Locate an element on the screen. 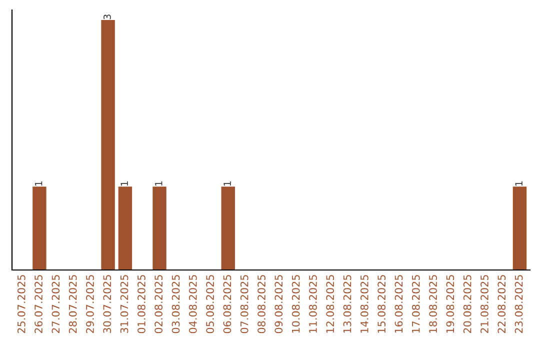 The height and width of the screenshot is (340, 540). x-tick-label: 04.08.2025 is located at coordinates (192, 304).